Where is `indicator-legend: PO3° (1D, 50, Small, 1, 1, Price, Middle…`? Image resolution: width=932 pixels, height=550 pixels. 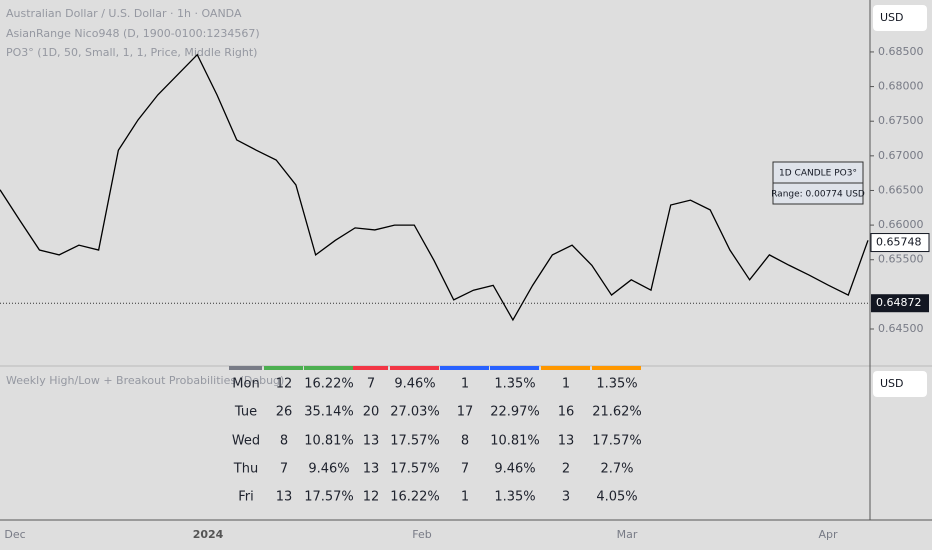
indicator-legend: PO3° (1D, 50, Small, 1, 1, Price, Middle… is located at coordinates (131, 52).